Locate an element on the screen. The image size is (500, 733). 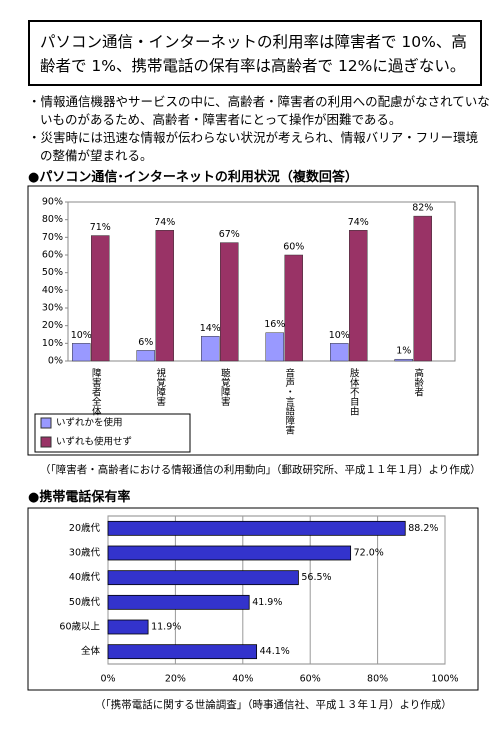
value-label: 60% is located at coordinates (293, 247).